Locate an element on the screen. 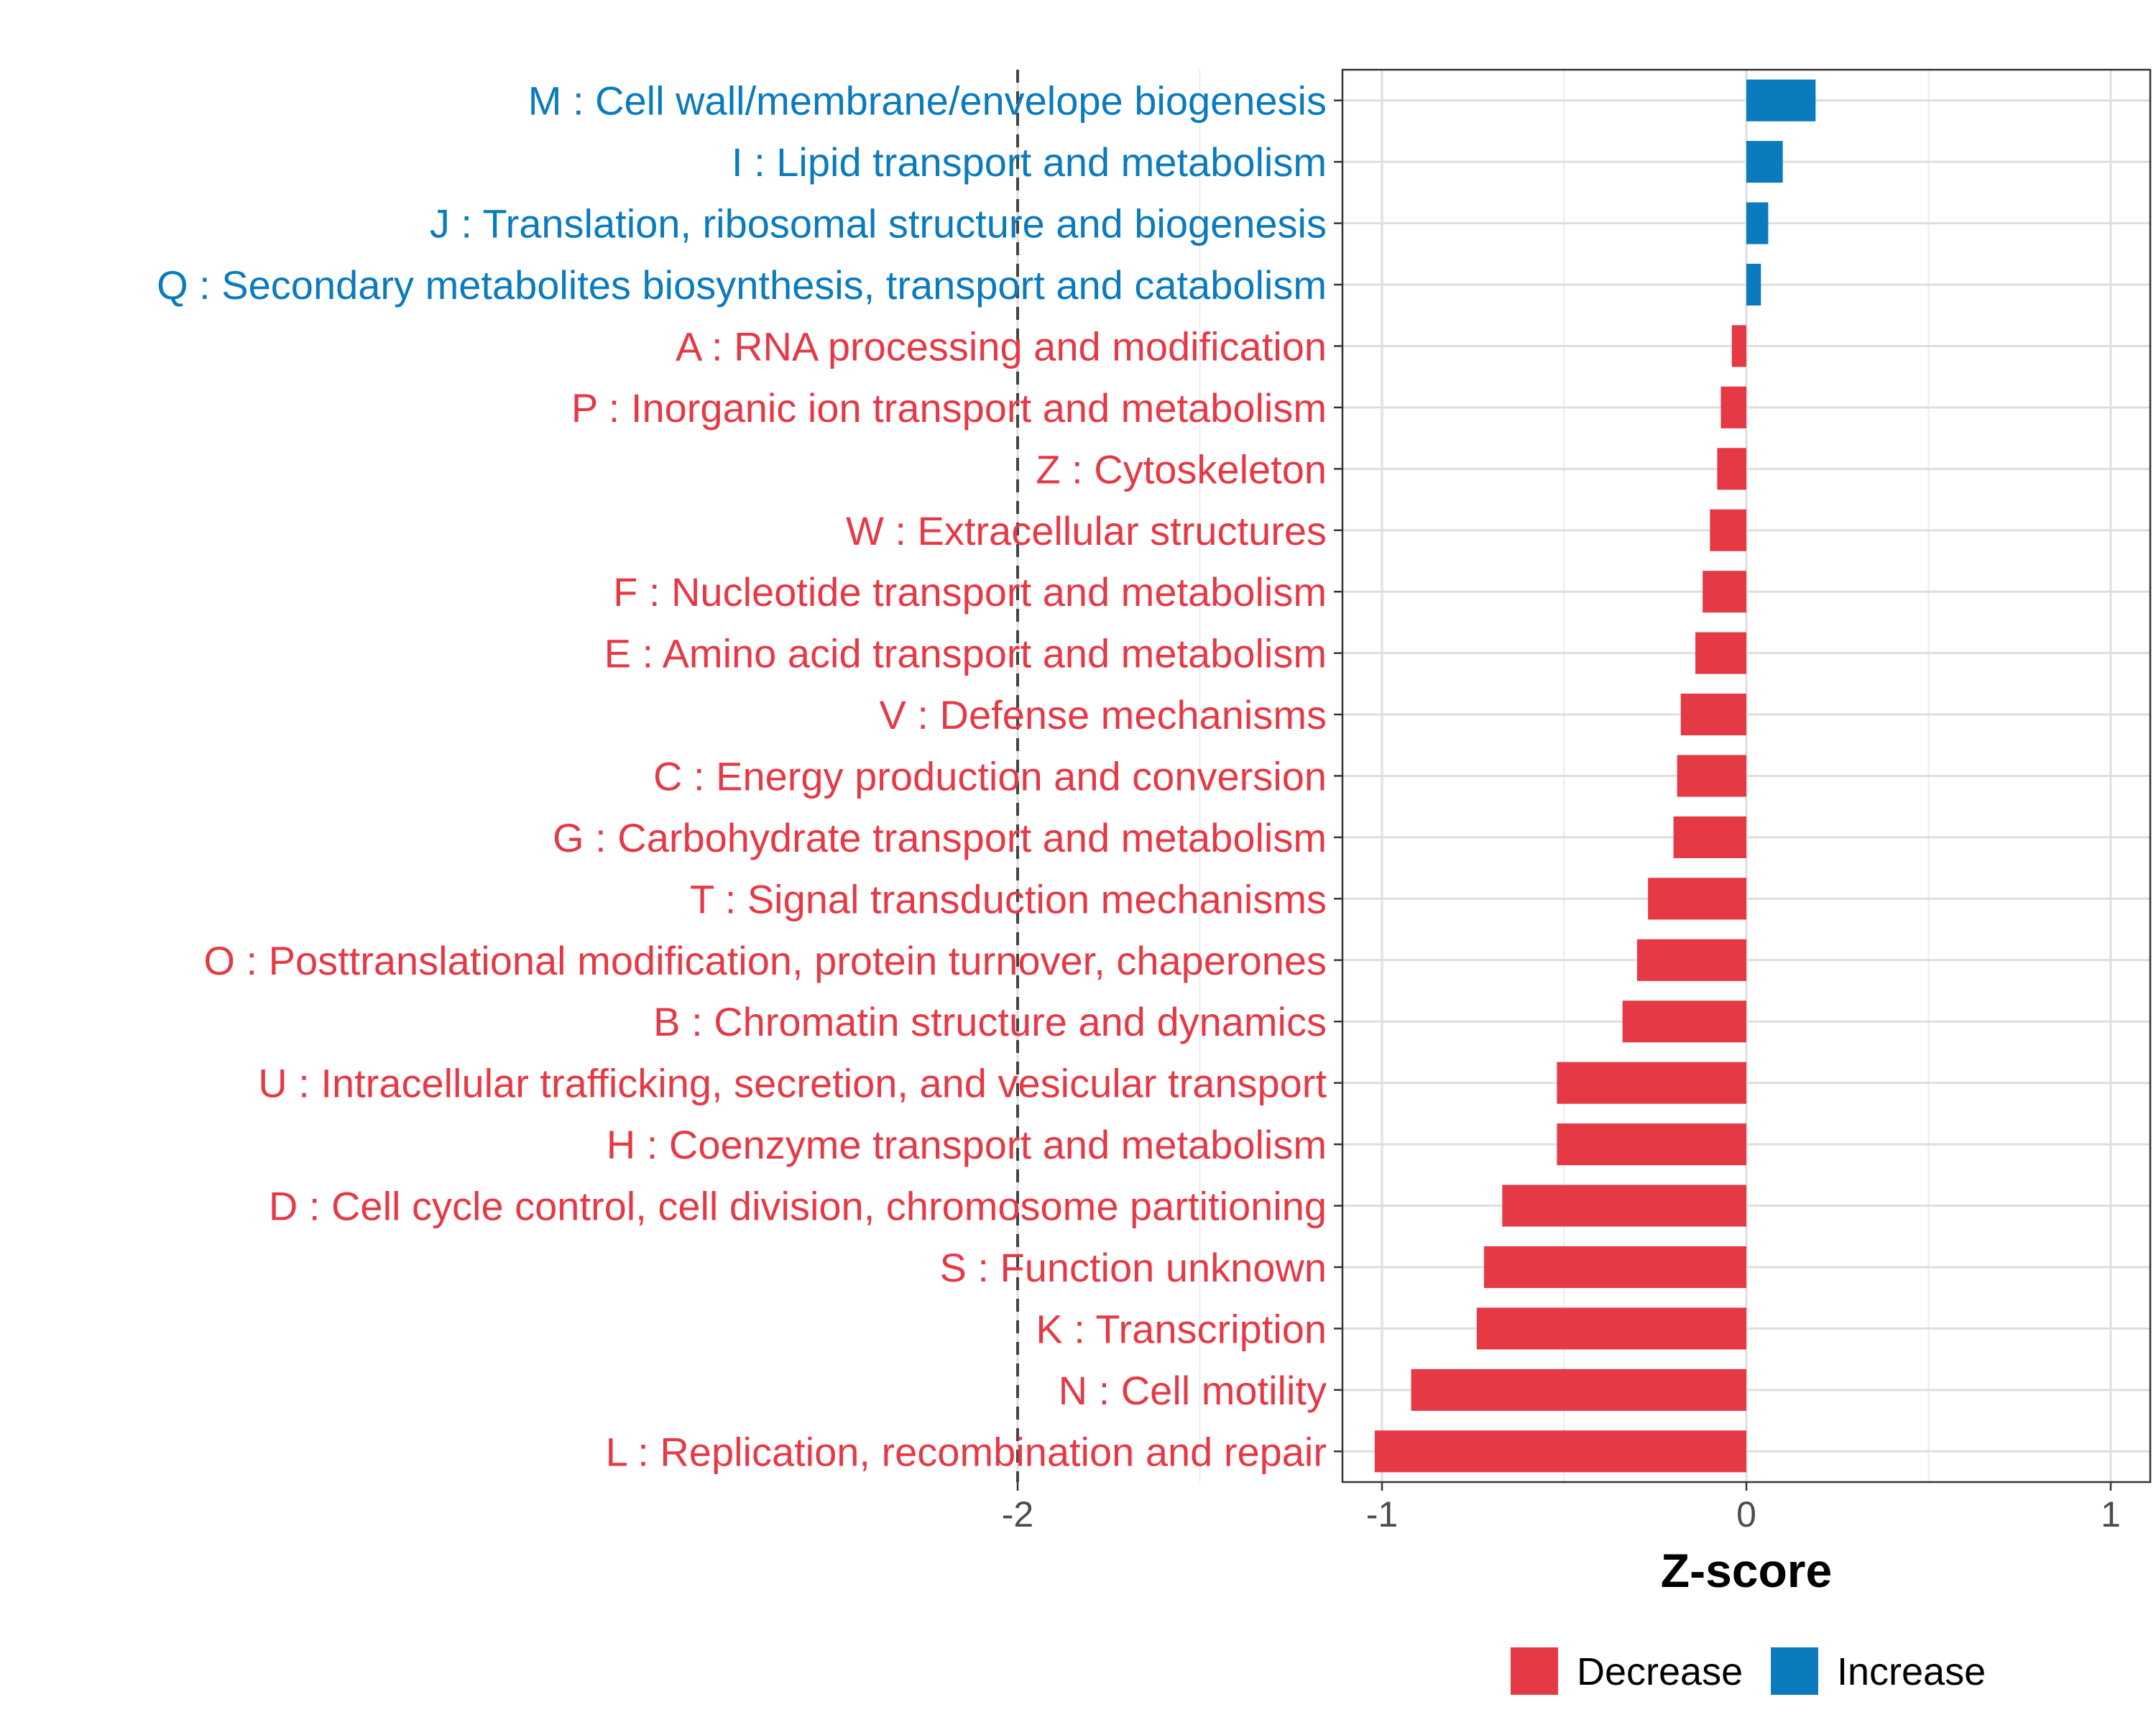  category-label: F : Nucleotide transport and metabolism is located at coordinates (970, 592).